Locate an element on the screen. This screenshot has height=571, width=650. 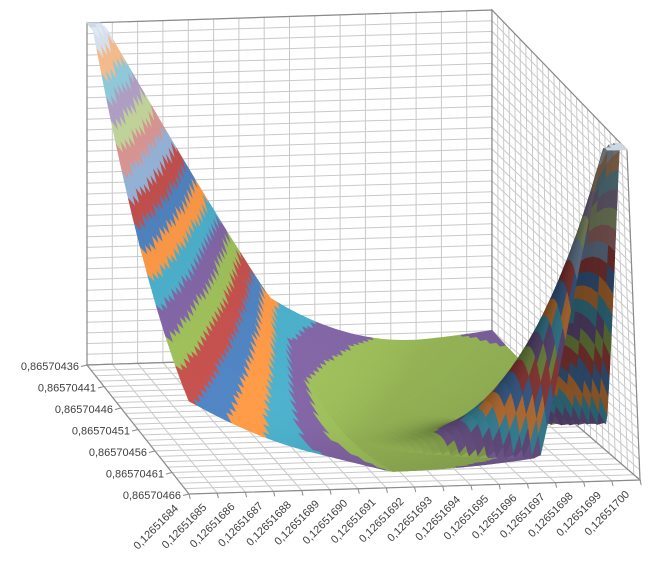
series-axis-tick-label: 0,86570456 is located at coordinates (118, 453).